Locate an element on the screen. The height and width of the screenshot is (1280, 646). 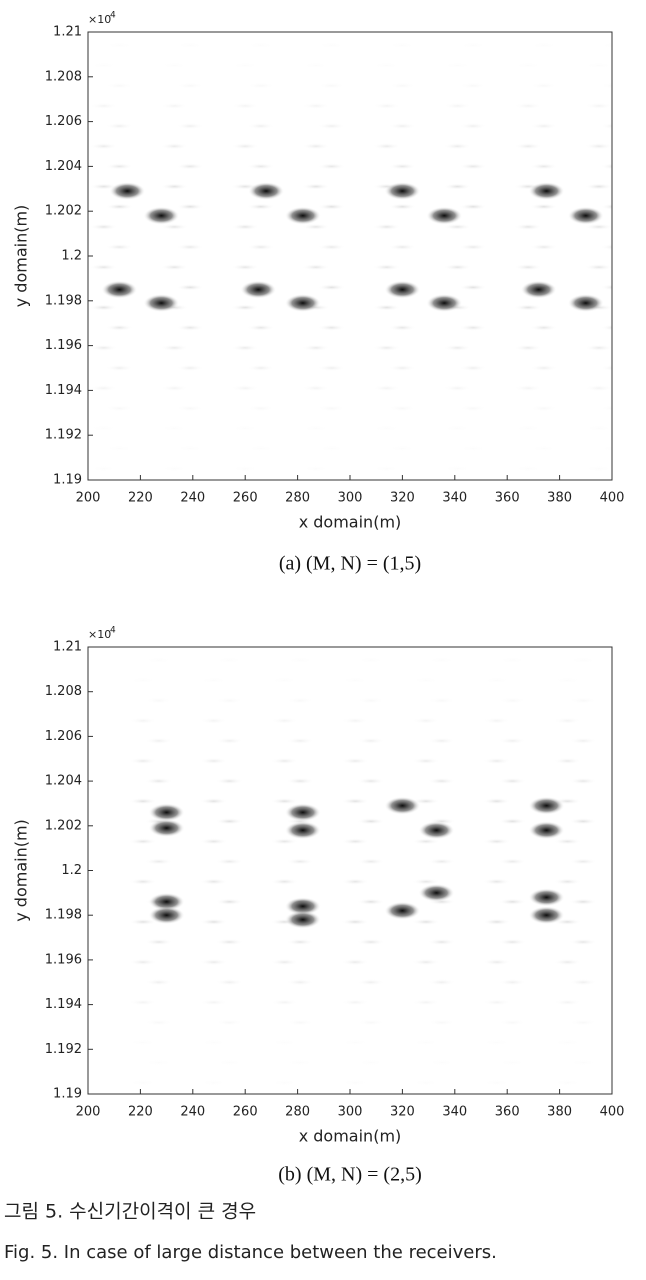
y-tick-label: 1.196 is located at coordinates (63, 959).